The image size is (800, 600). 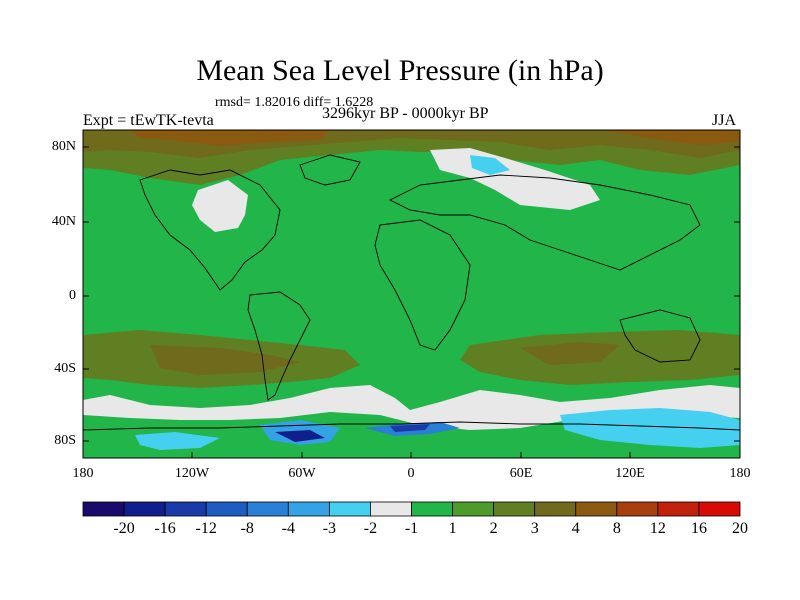 What do you see at coordinates (65, 368) in the screenshot?
I see `lat-tick-label: 40S` at bounding box center [65, 368].